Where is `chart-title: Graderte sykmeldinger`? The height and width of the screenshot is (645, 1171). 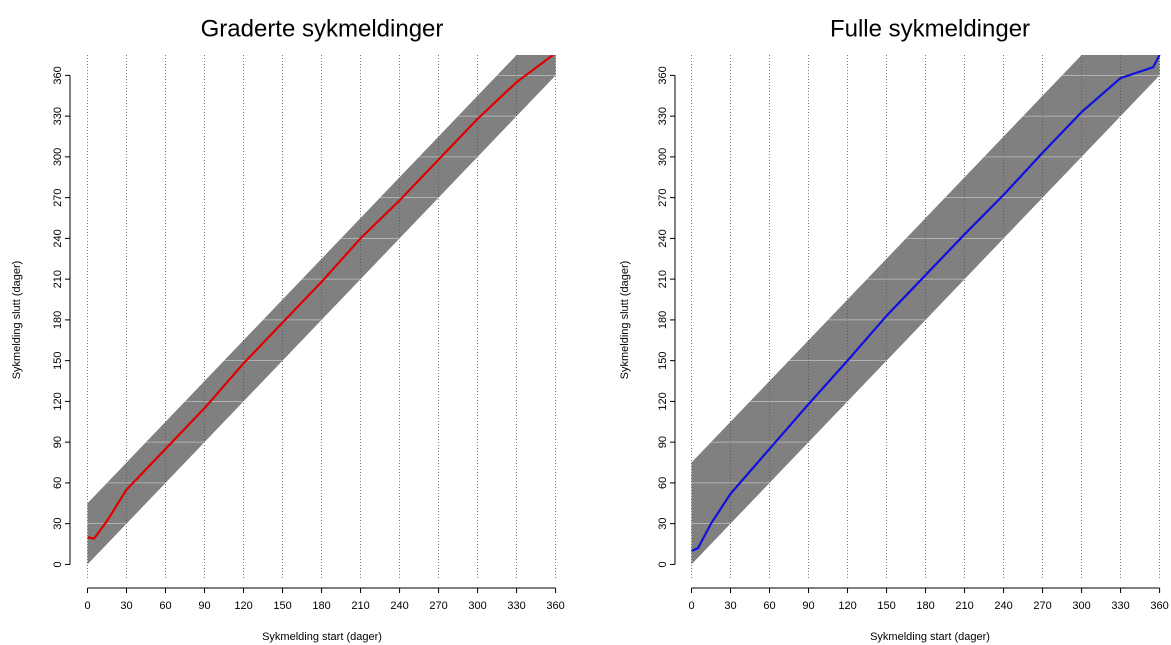
chart-title: Graderte sykmeldinger is located at coordinates (322, 28).